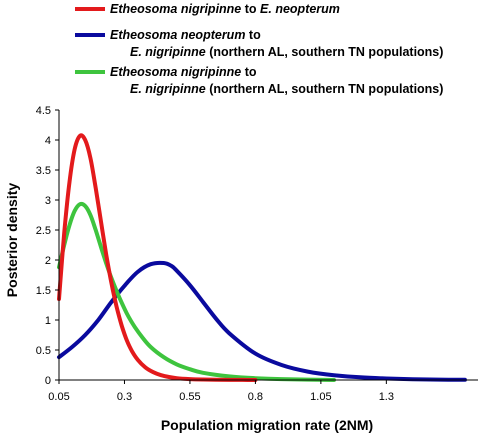  What do you see at coordinates (386, 397) in the screenshot?
I see `x-tick-label: 1.3` at bounding box center [386, 397].